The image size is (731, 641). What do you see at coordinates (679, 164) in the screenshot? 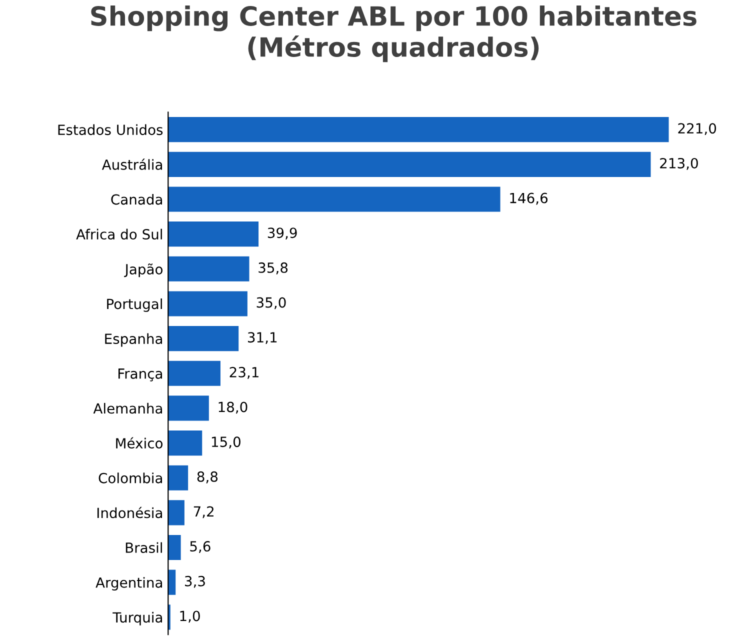
I see `data-label: 213,0` at bounding box center [679, 164].